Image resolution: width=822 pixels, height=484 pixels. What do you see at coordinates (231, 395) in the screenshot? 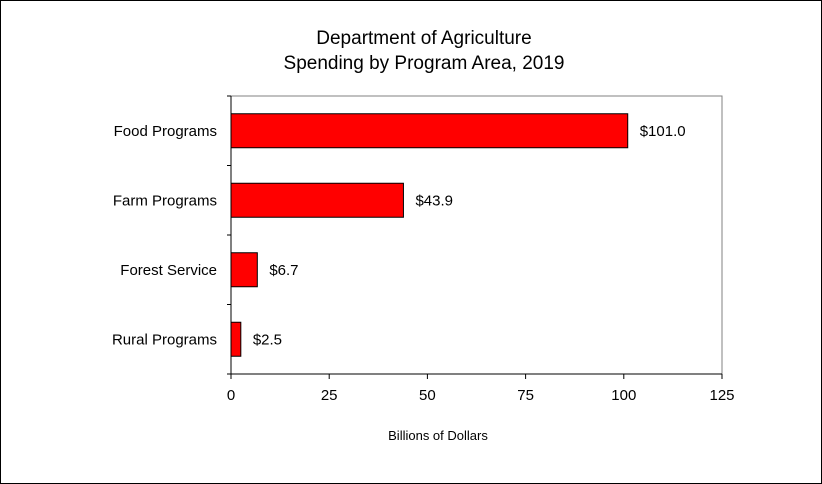
I see `x-tick-label: 0` at bounding box center [231, 395].